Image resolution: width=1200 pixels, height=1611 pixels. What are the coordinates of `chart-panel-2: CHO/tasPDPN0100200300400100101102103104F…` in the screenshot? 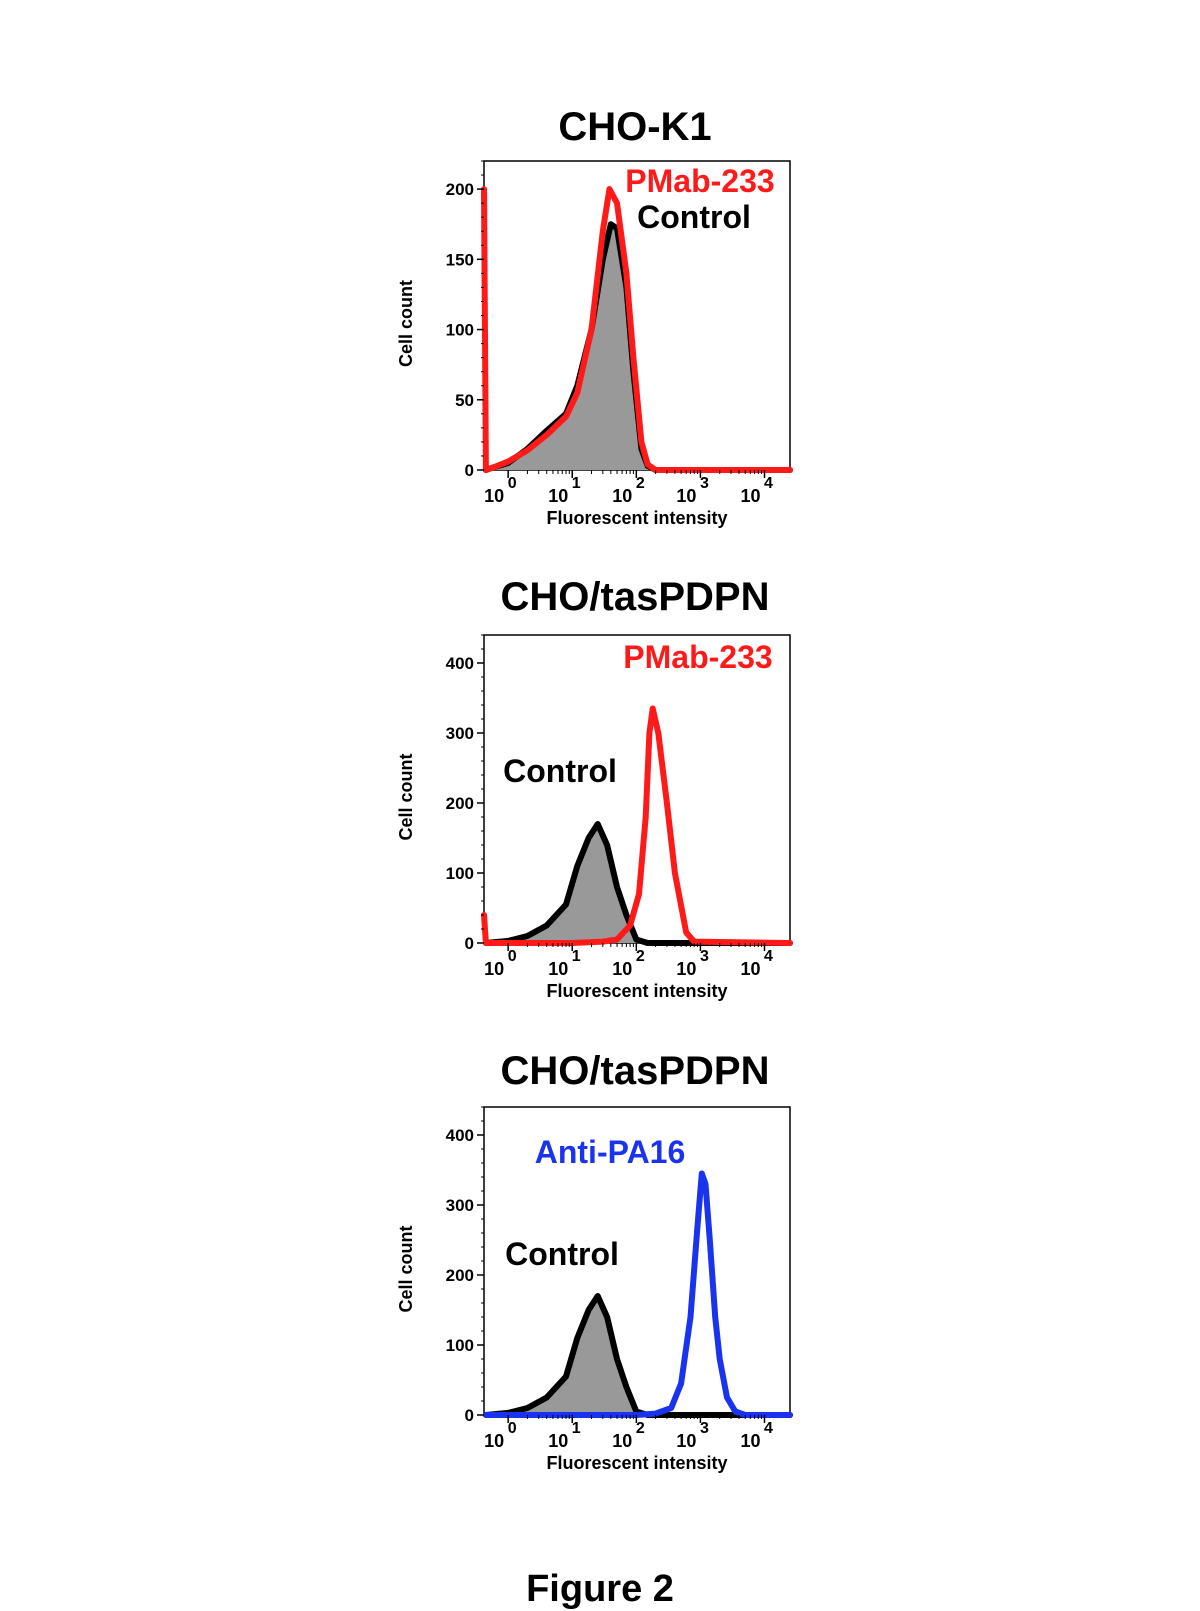 It's located at (594, 788).